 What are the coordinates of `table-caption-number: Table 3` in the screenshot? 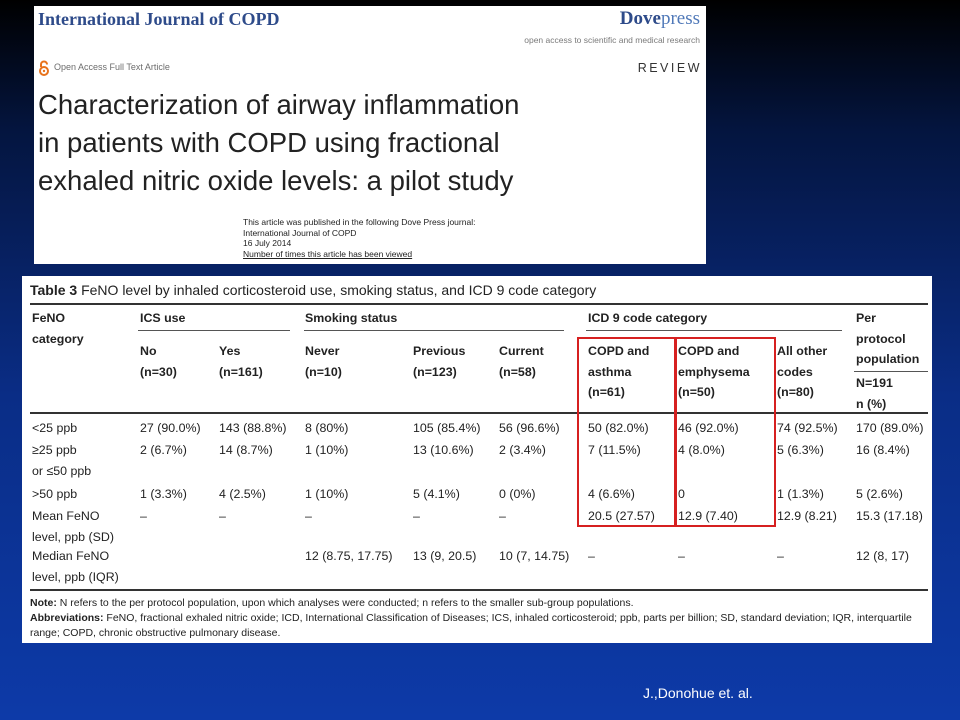 It's located at (54, 290).